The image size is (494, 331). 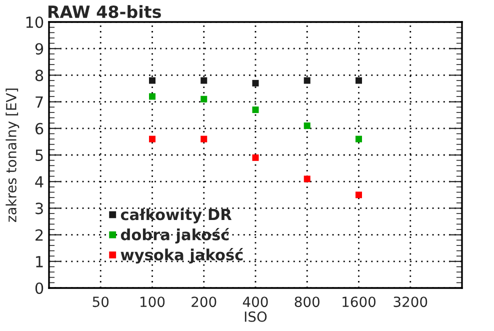 What do you see at coordinates (307, 302) in the screenshot?
I see `x-tick-label: 800` at bounding box center [307, 302].